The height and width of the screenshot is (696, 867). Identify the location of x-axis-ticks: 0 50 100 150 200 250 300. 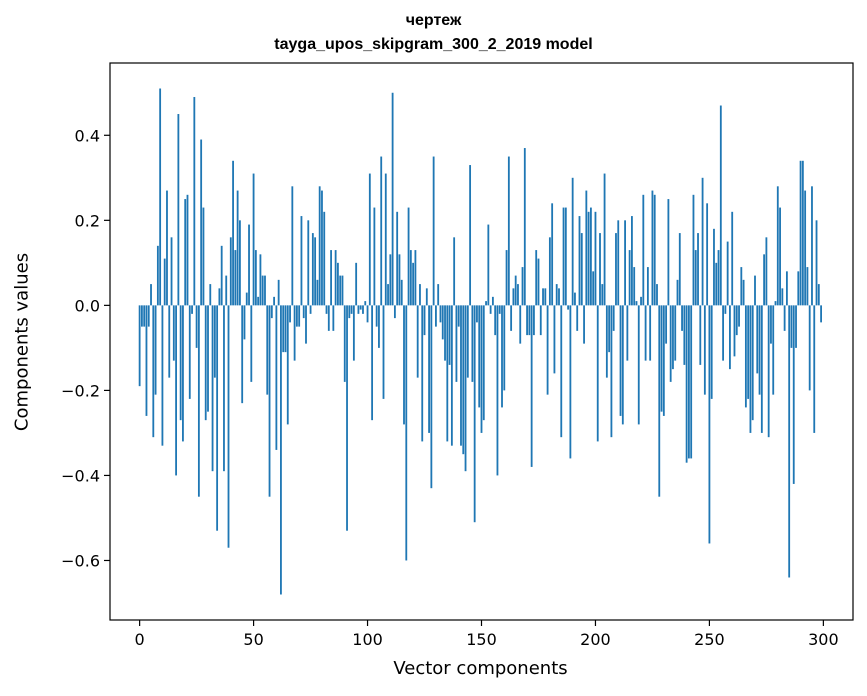
(487, 634).